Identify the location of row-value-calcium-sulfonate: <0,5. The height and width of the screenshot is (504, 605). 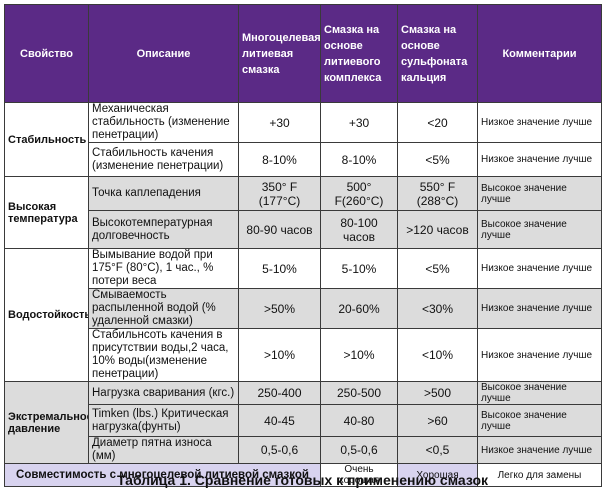
(437, 450).